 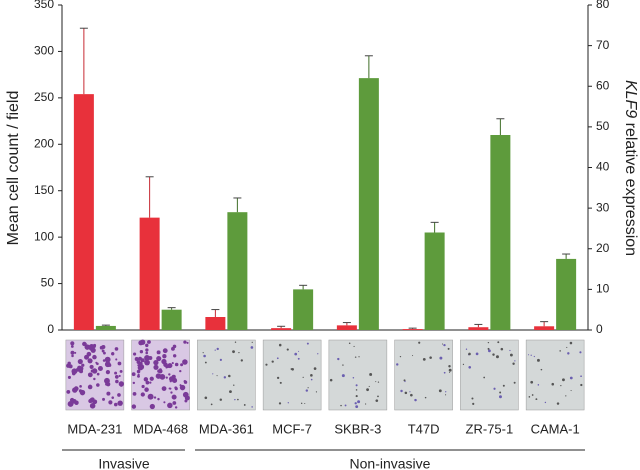 I want to click on x-tick-label: SKBR-3, so click(x=357, y=428).